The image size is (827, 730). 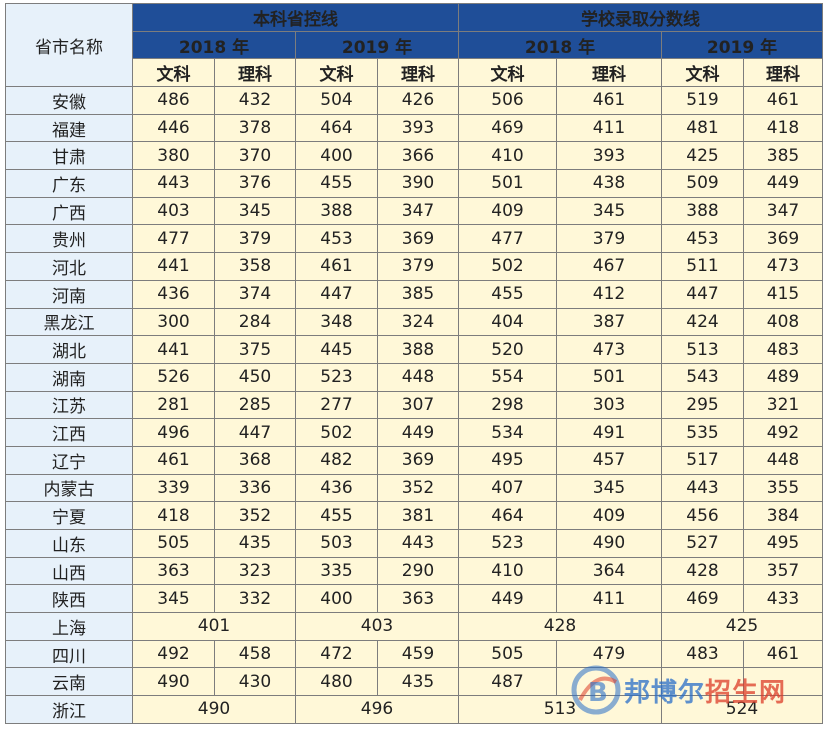 I want to click on score-cell: 418, so click(x=173, y=515).